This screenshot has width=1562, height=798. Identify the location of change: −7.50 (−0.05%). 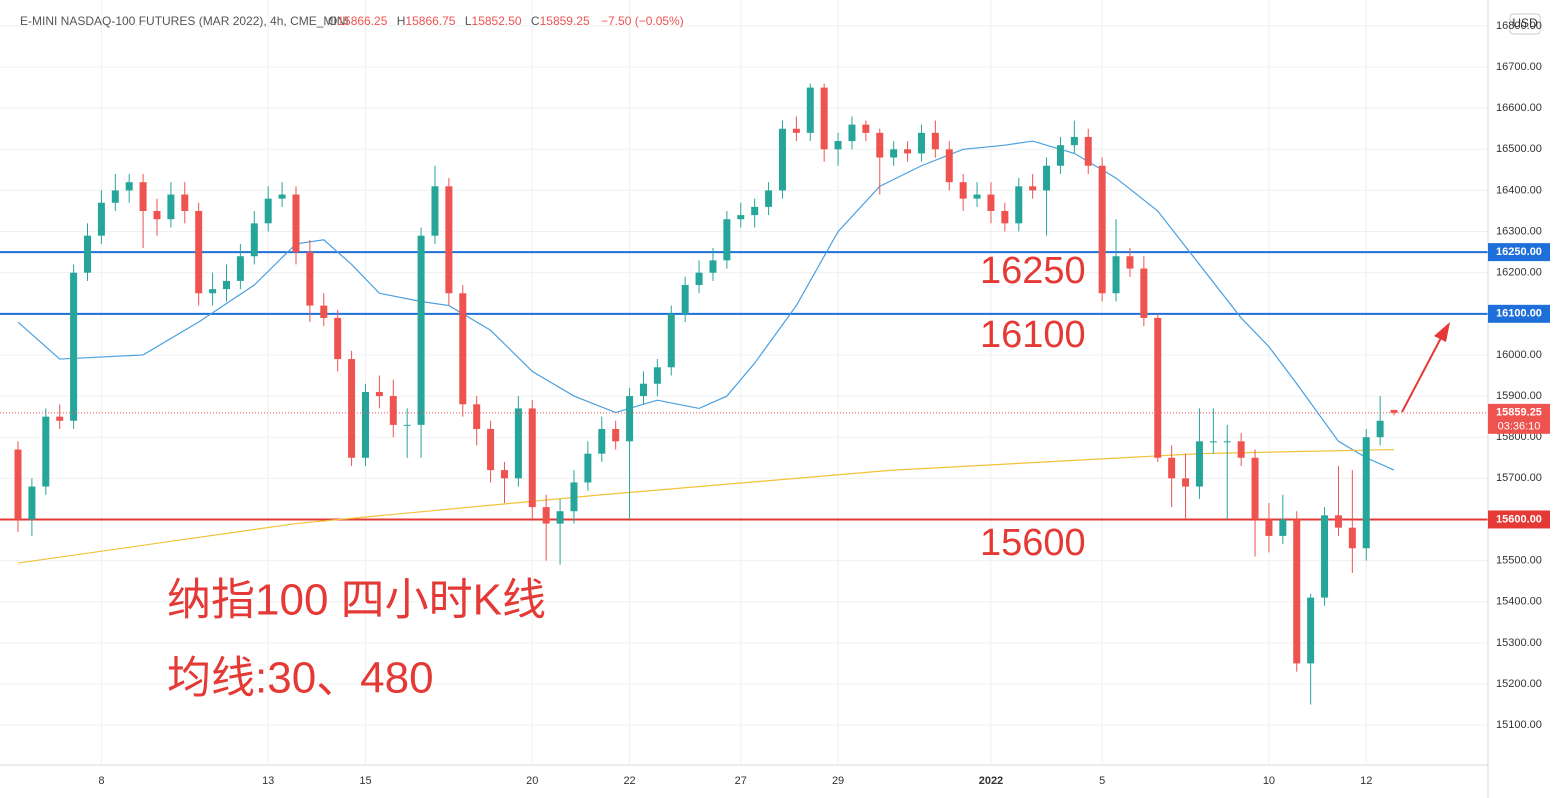
(642, 21).